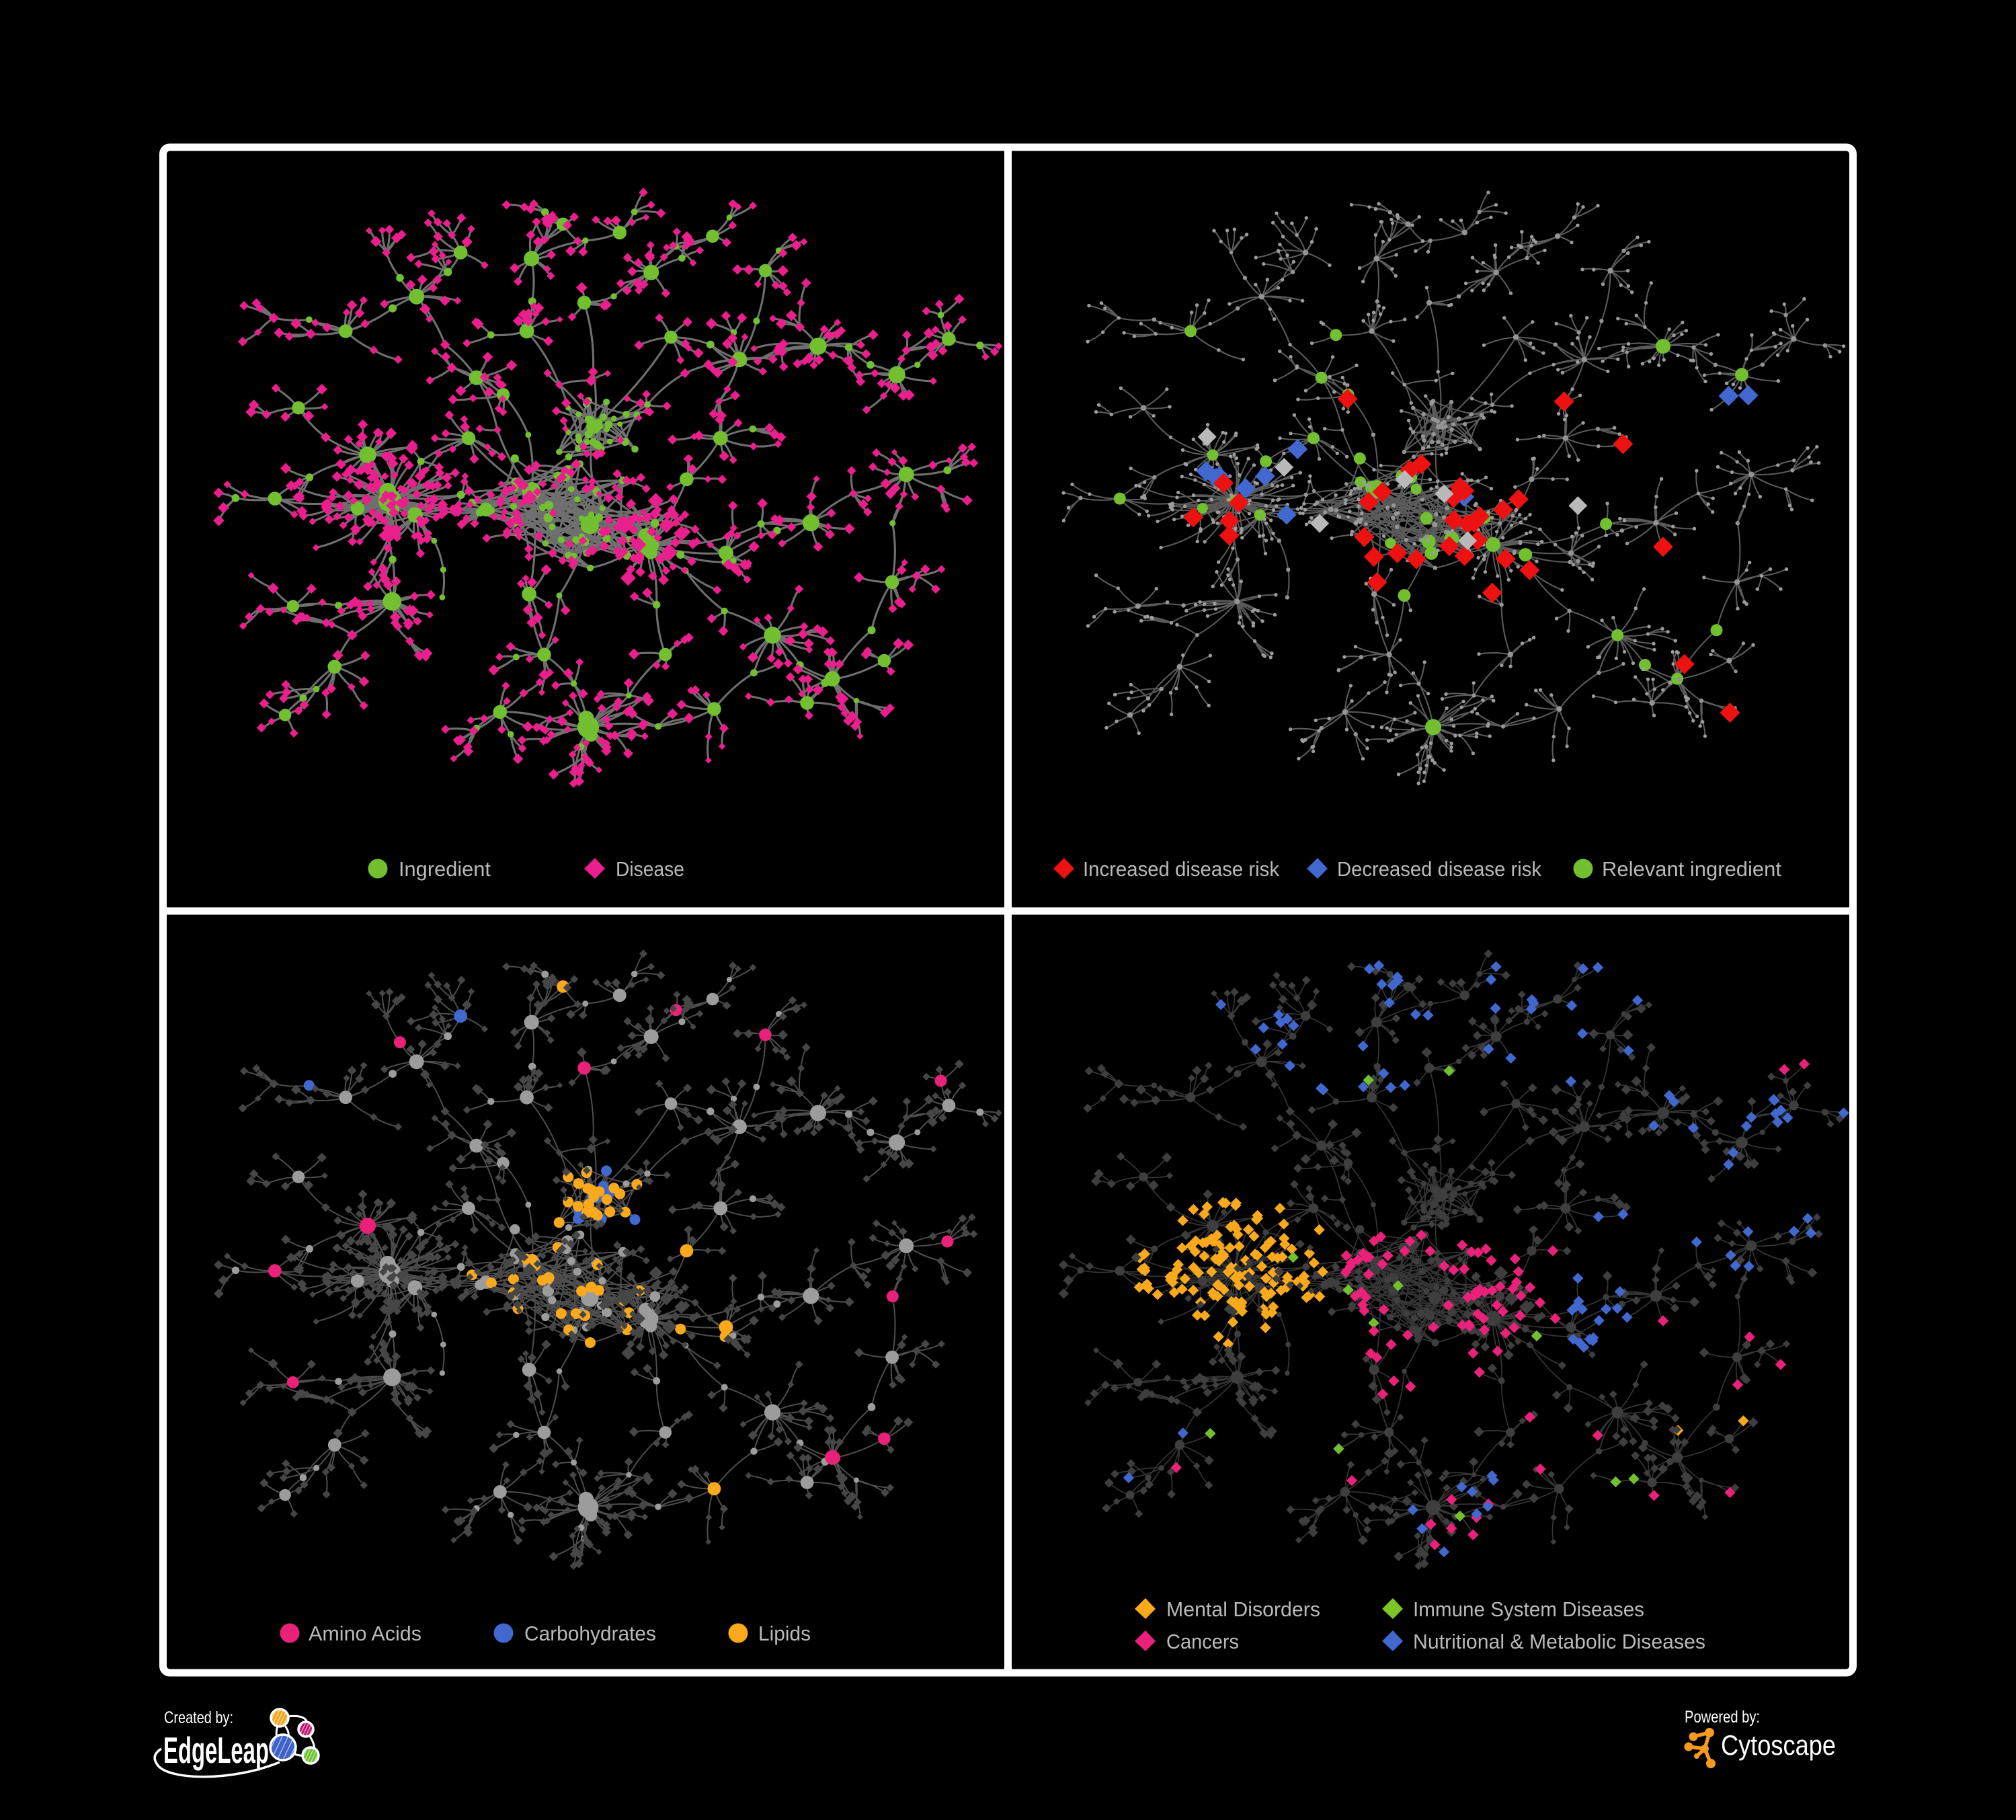 Image resolution: width=2016 pixels, height=1820 pixels. What do you see at coordinates (1528, 1609) in the screenshot?
I see `svg-text: Immune System Diseases` at bounding box center [1528, 1609].